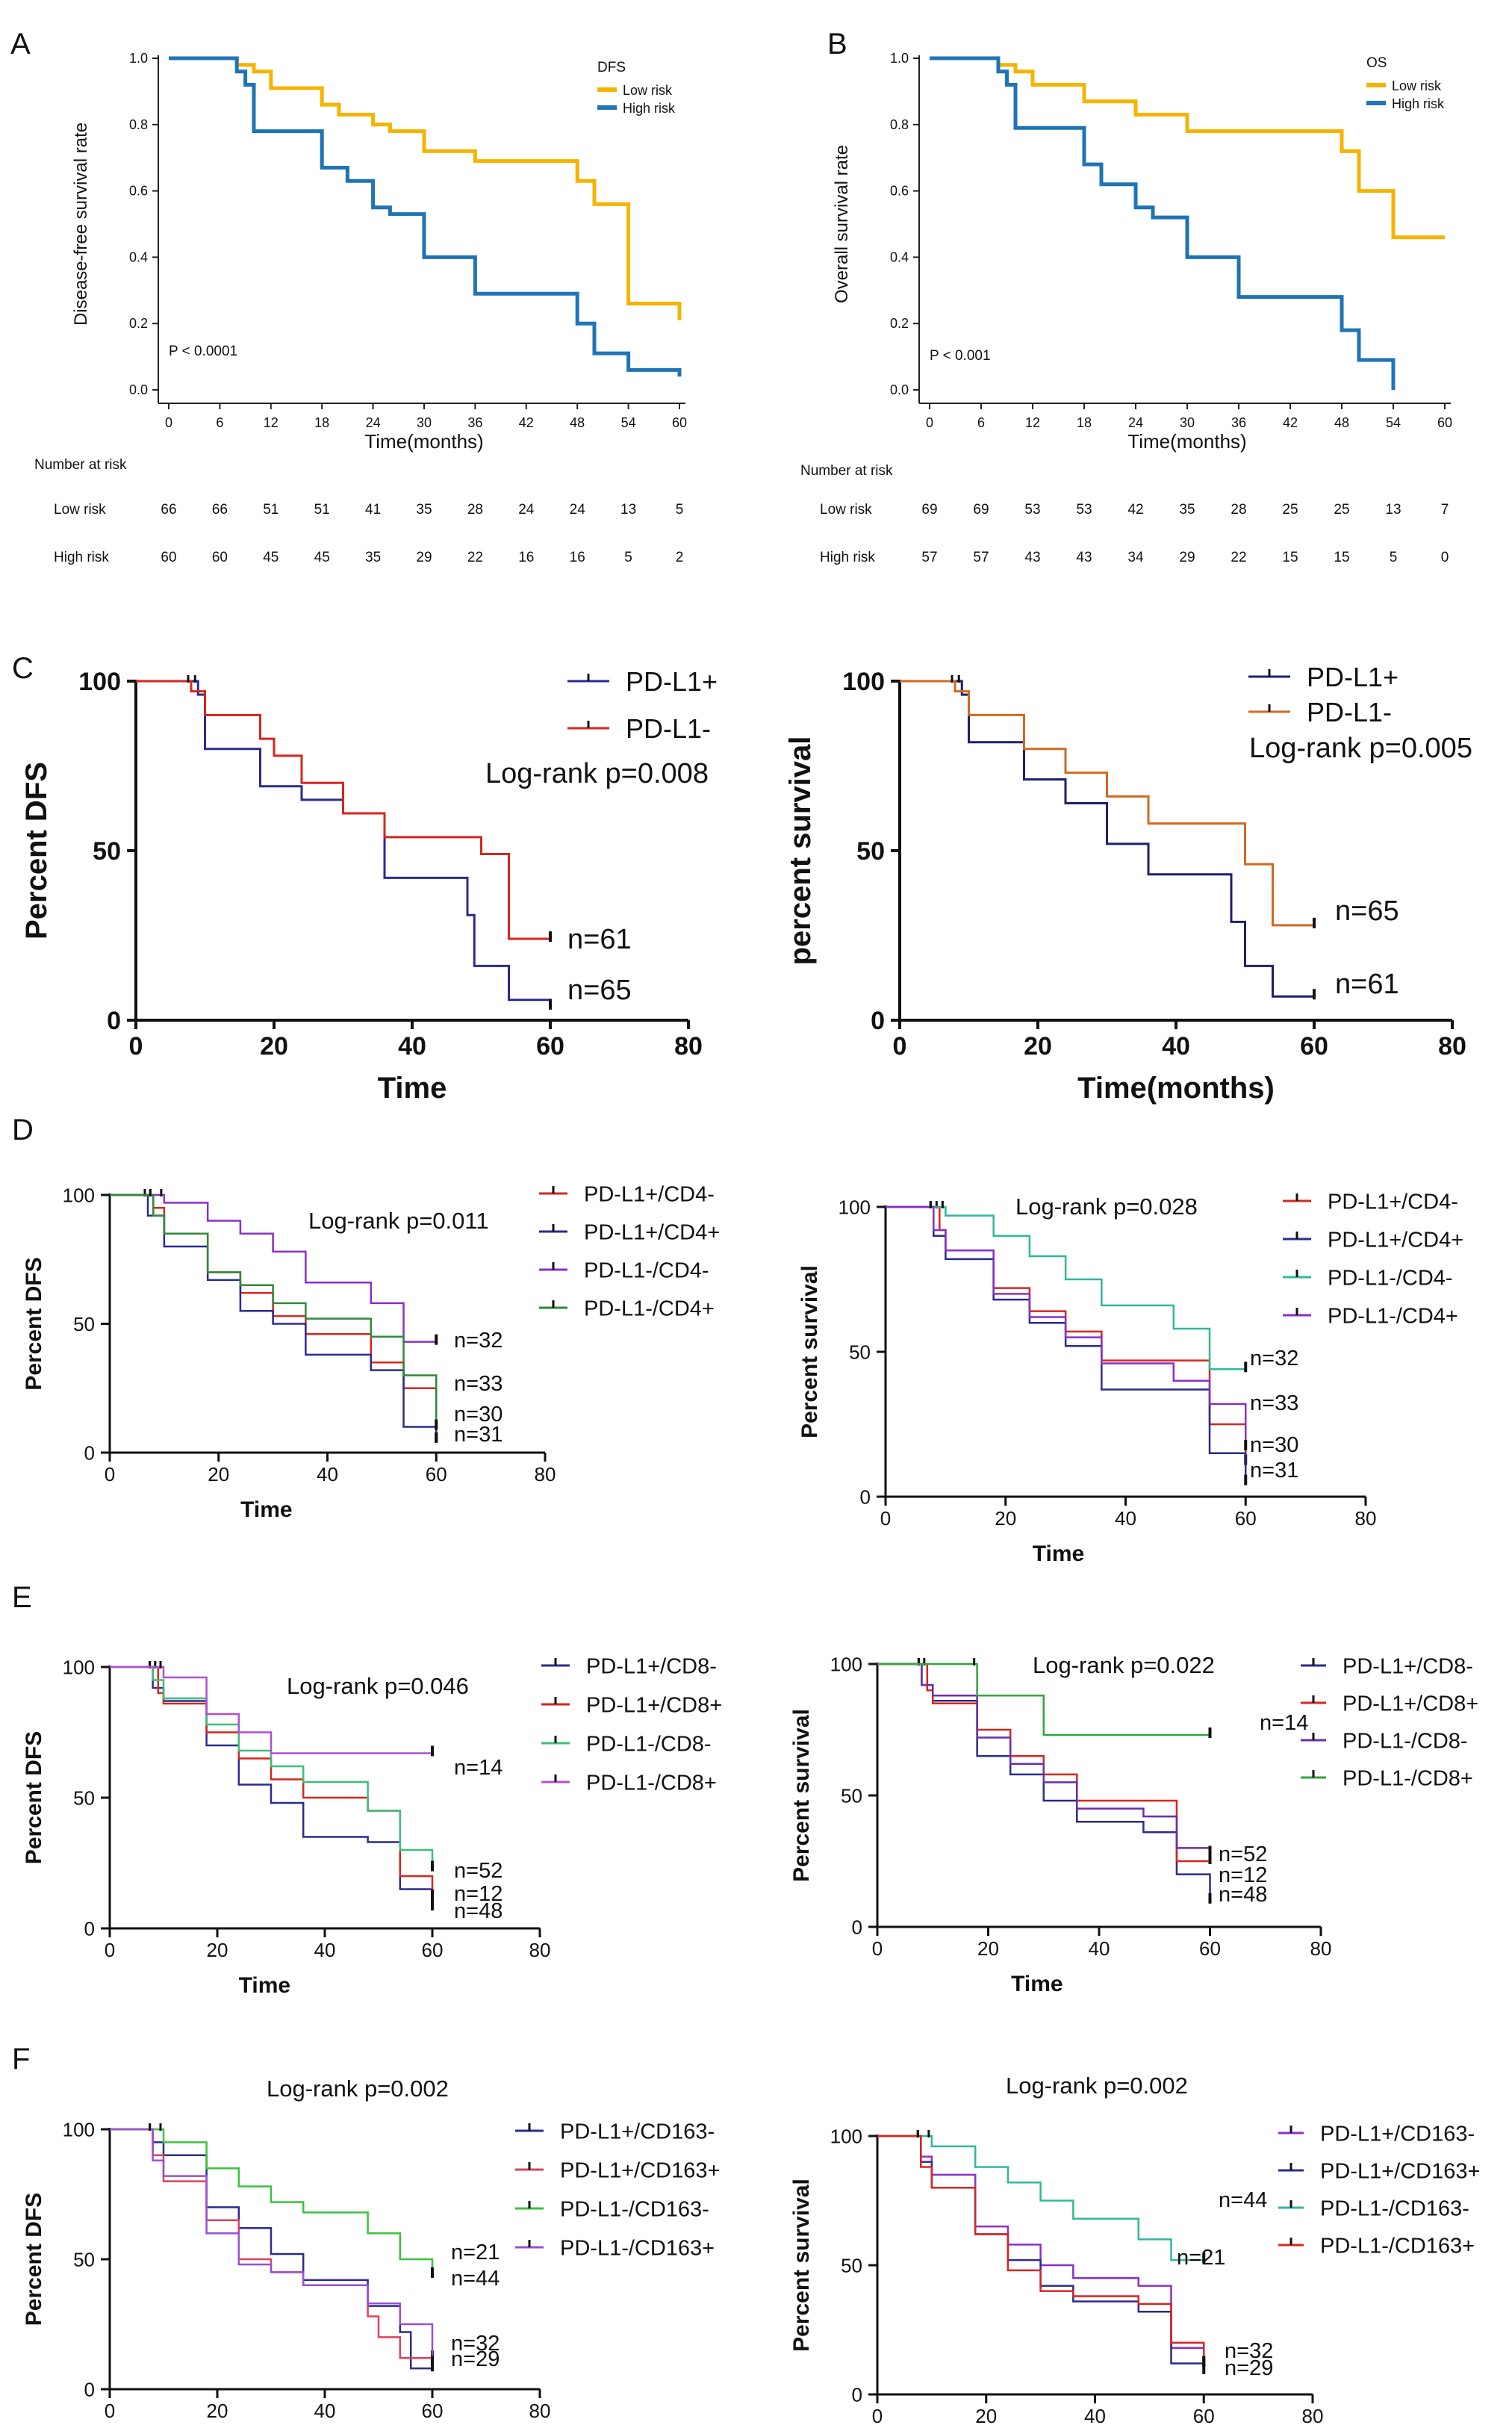 The width and height of the screenshot is (1512, 2434). What do you see at coordinates (1243, 1895) in the screenshot?
I see `n-label: n=48` at bounding box center [1243, 1895].